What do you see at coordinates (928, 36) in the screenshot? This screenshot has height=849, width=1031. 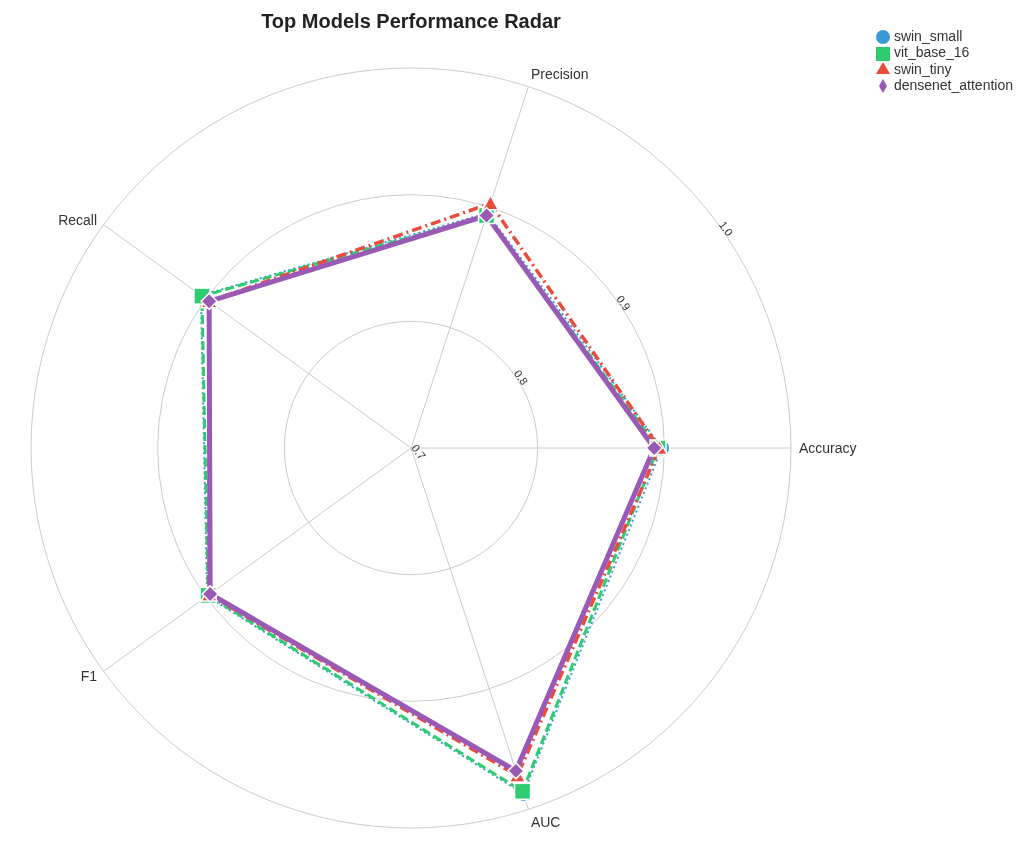 I see `legend-label: swin_small` at bounding box center [928, 36].